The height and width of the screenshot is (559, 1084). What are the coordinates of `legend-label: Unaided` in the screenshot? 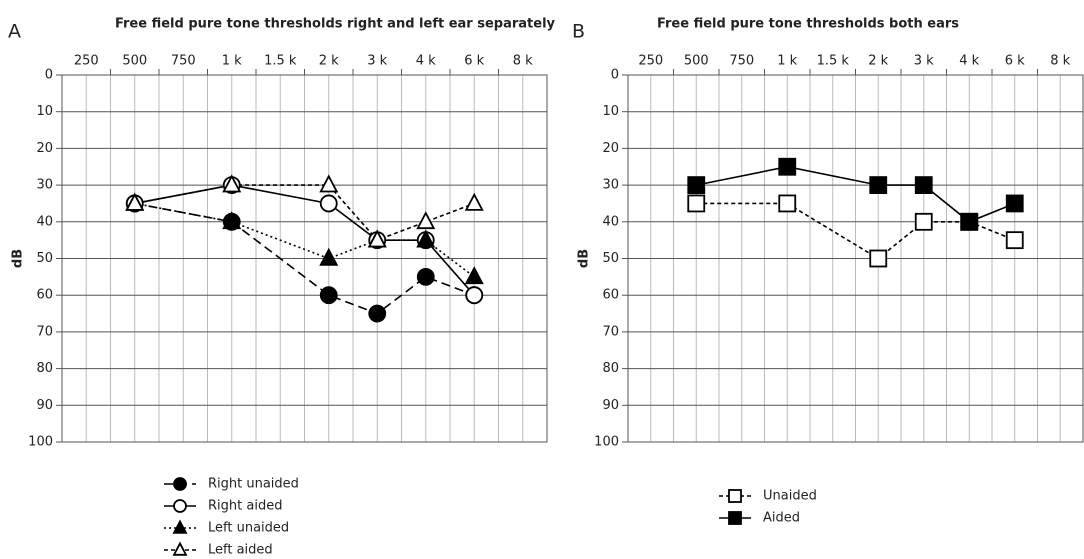 It's located at (790, 496).